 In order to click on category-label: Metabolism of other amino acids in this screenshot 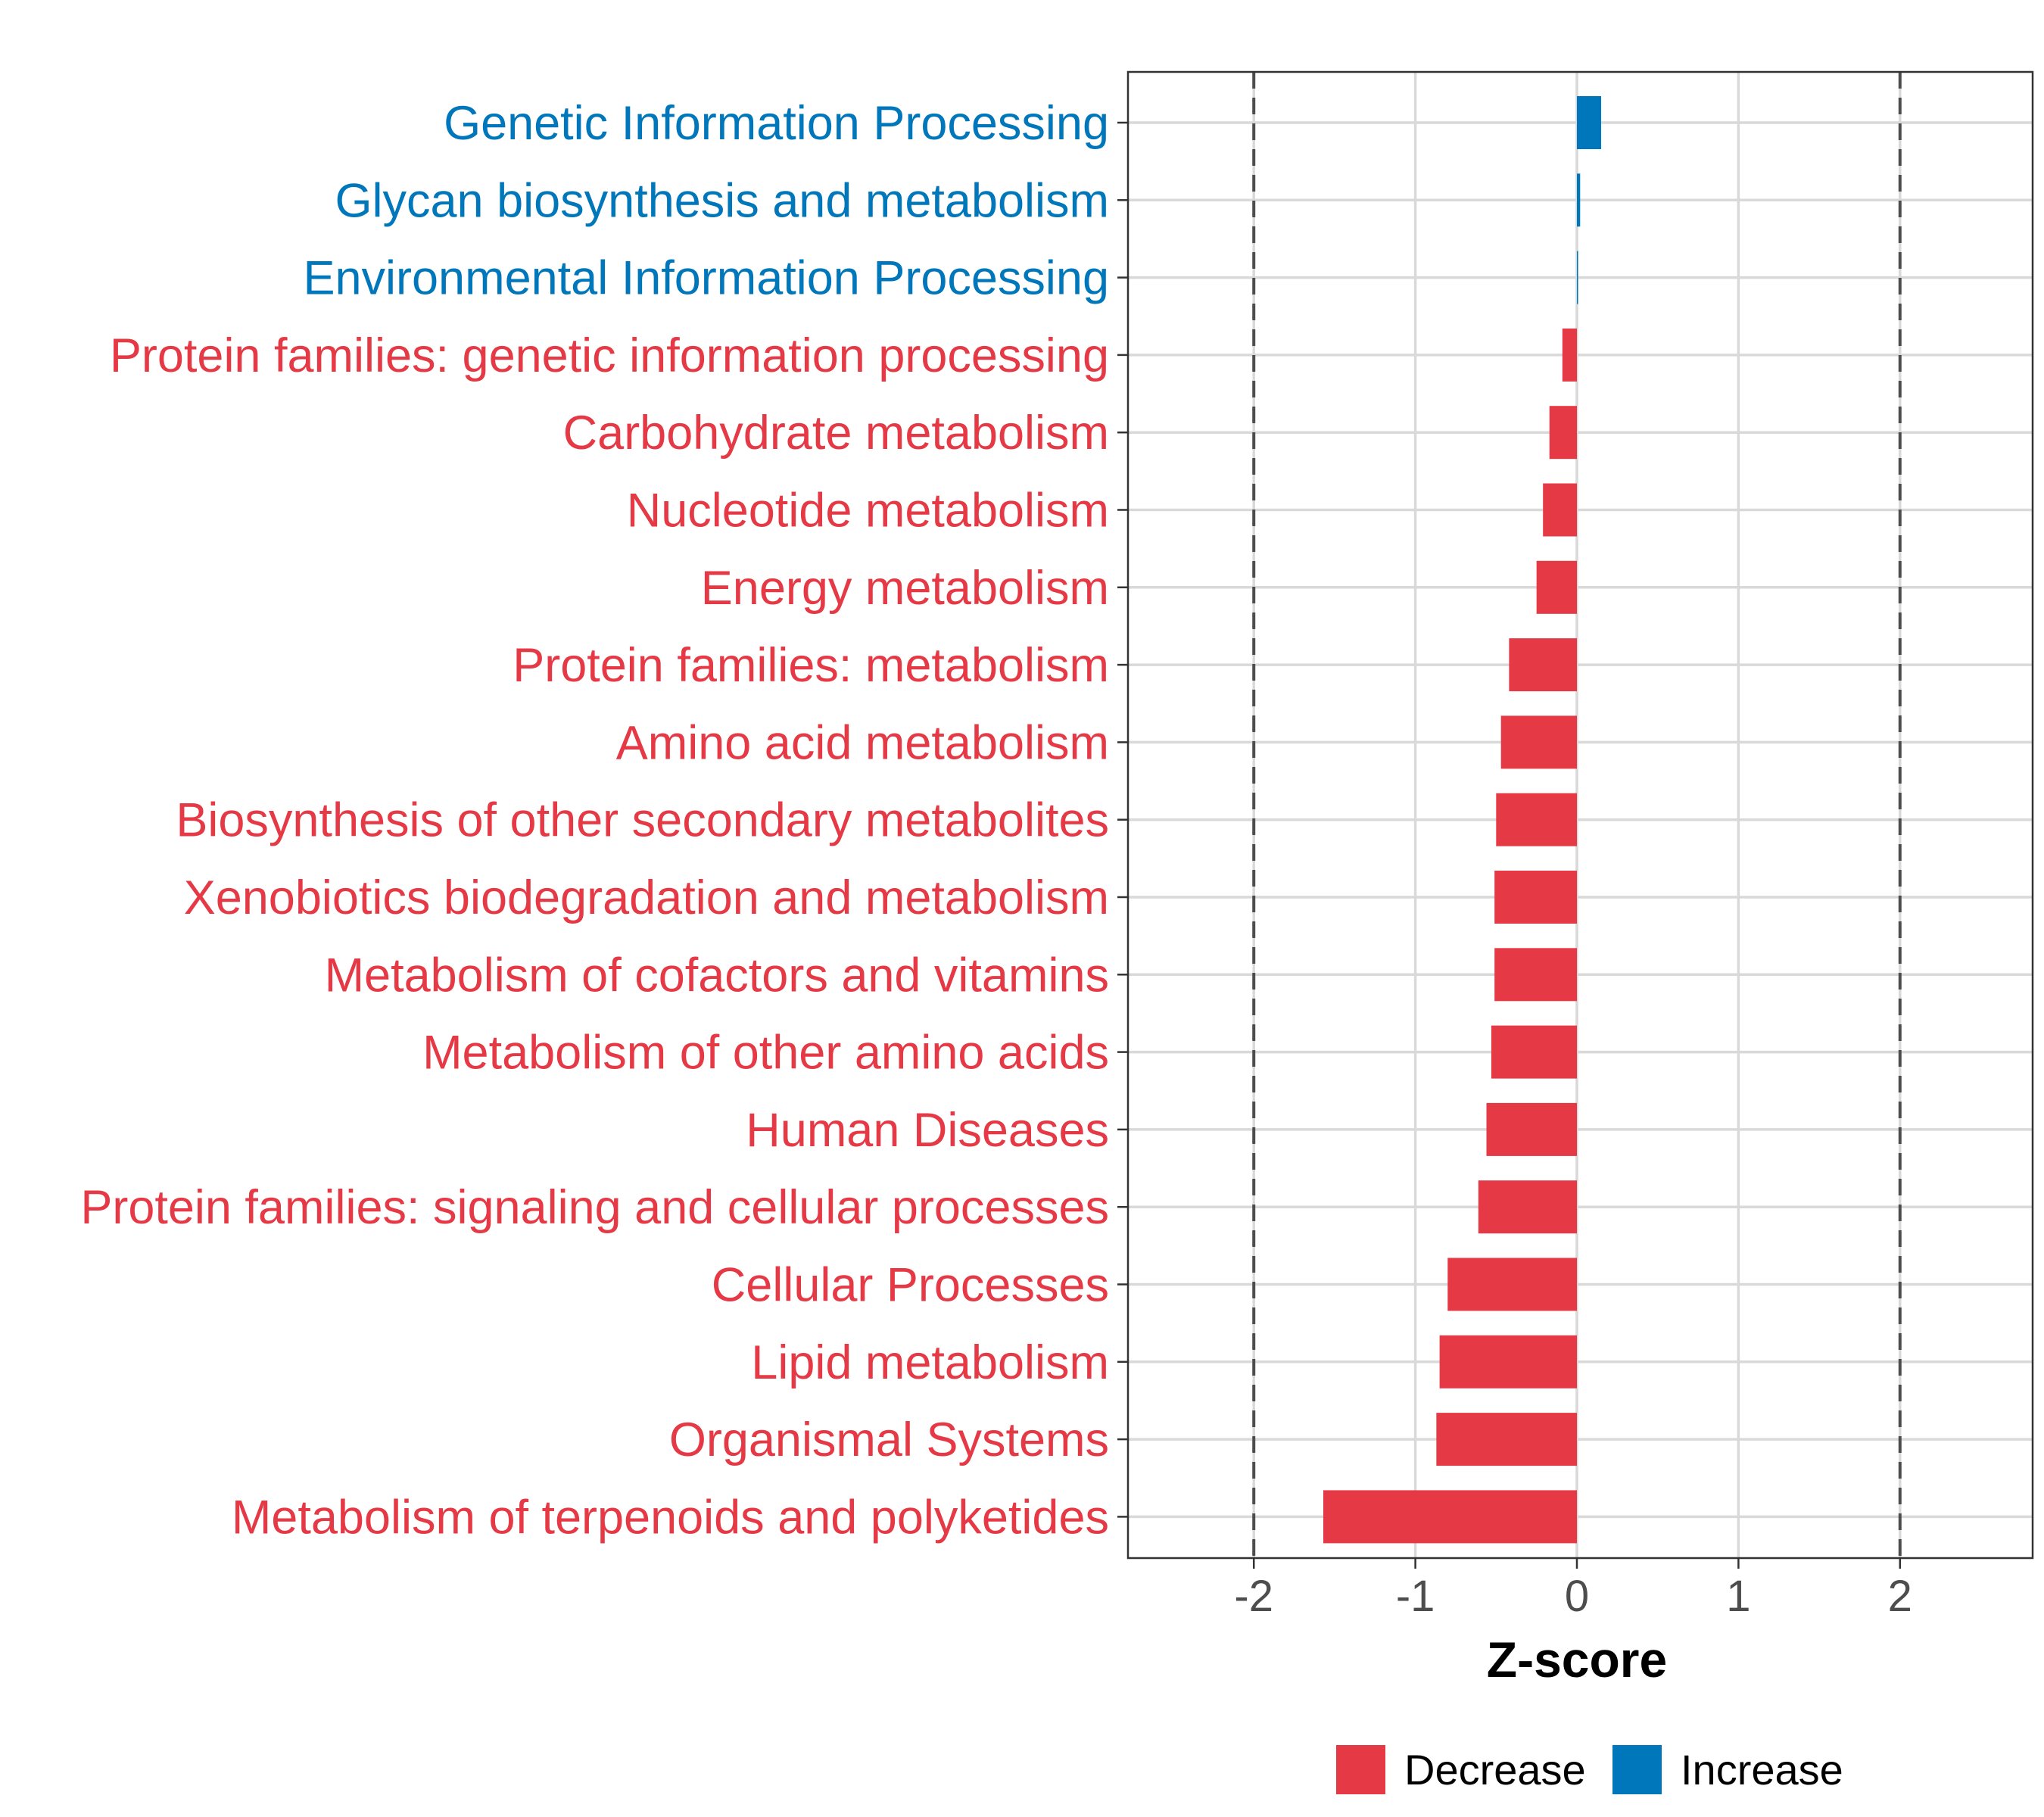, I will do `click(765, 1053)`.